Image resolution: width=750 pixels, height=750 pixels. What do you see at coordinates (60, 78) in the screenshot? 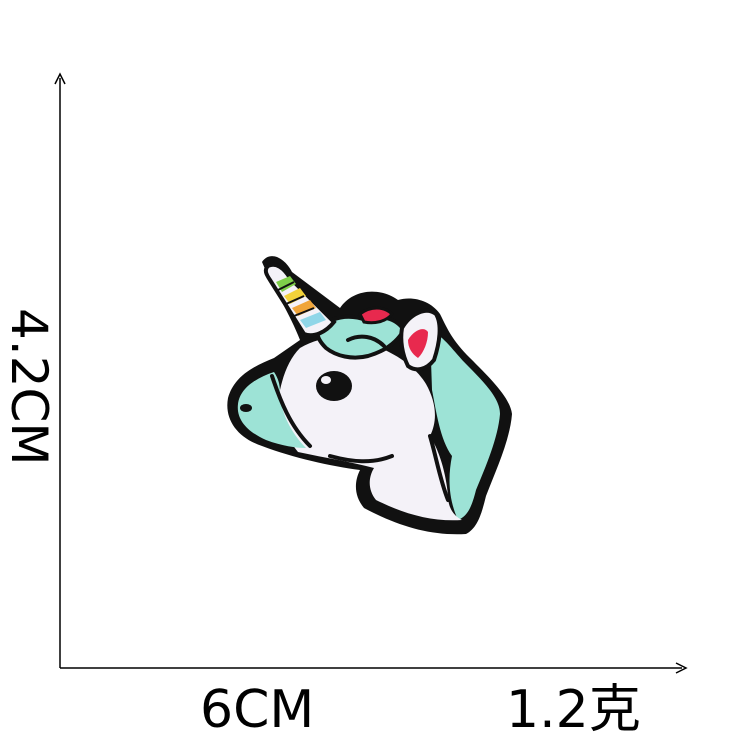
I see `vertical-axis-arrow` at bounding box center [60, 78].